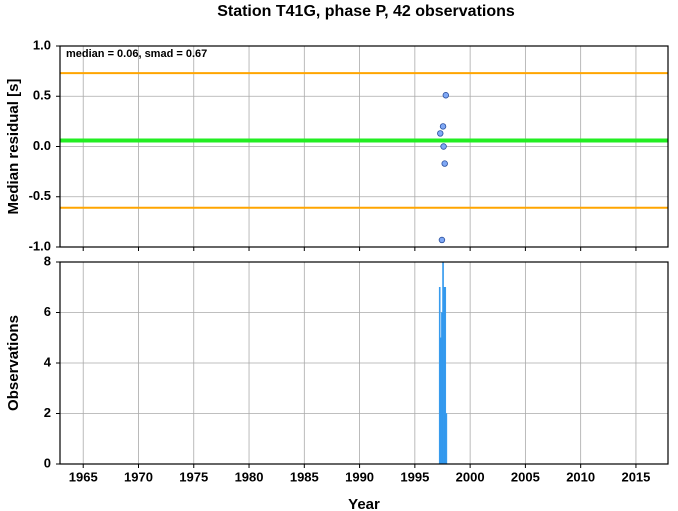  What do you see at coordinates (47, 412) in the screenshot?
I see `y-tick-label: 2` at bounding box center [47, 412].